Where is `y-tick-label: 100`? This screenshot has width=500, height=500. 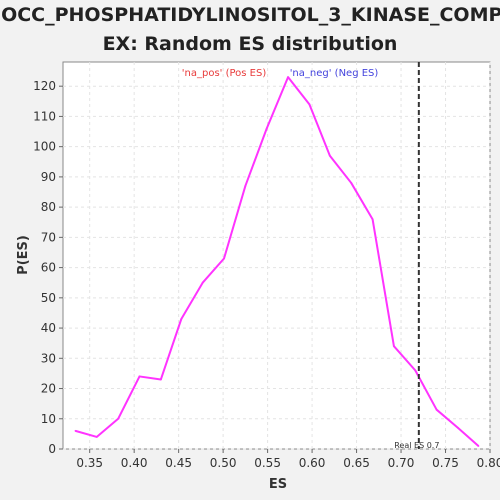
y-tick-label: 100 is located at coordinates (44, 147).